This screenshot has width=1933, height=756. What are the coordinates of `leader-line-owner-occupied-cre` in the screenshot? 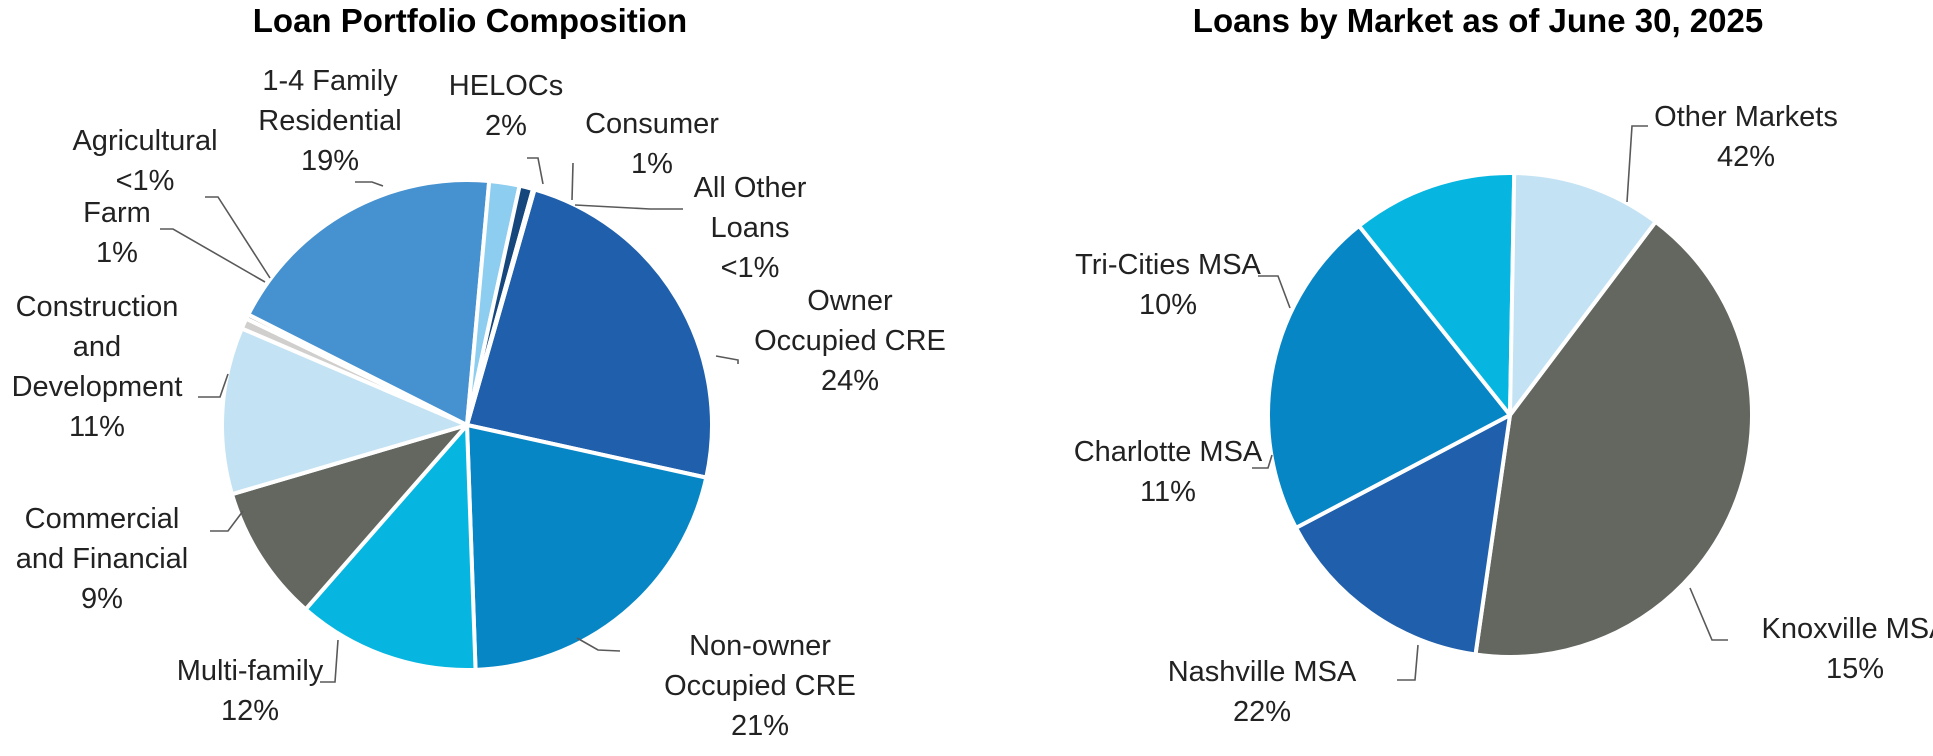 It's located at (727, 359).